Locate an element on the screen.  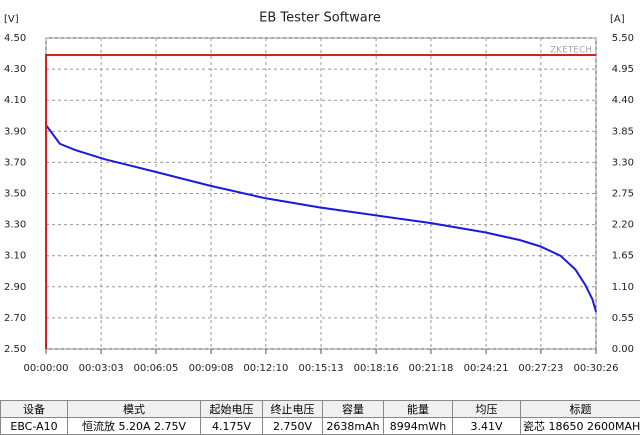
column-header: 均压 is located at coordinates (487, 409).